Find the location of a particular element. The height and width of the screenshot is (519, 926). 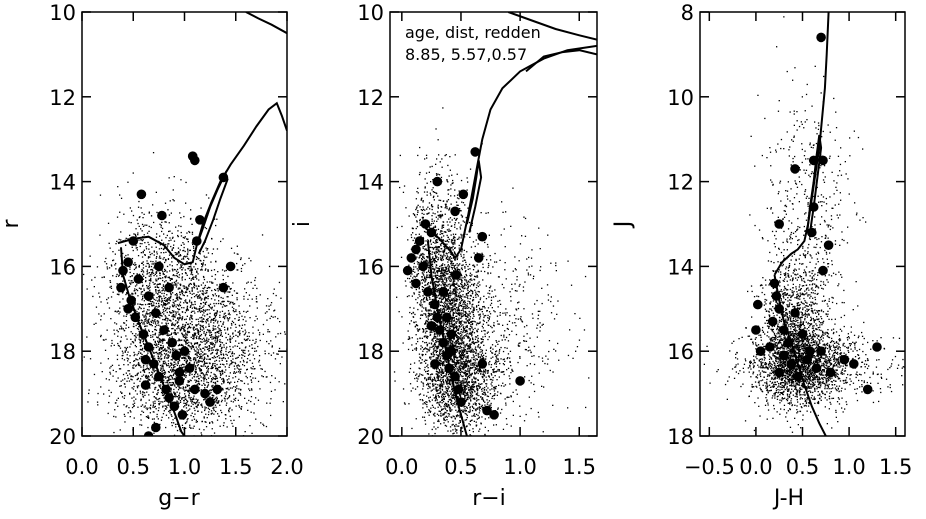

member-star-point is located at coordinates (210, 402).